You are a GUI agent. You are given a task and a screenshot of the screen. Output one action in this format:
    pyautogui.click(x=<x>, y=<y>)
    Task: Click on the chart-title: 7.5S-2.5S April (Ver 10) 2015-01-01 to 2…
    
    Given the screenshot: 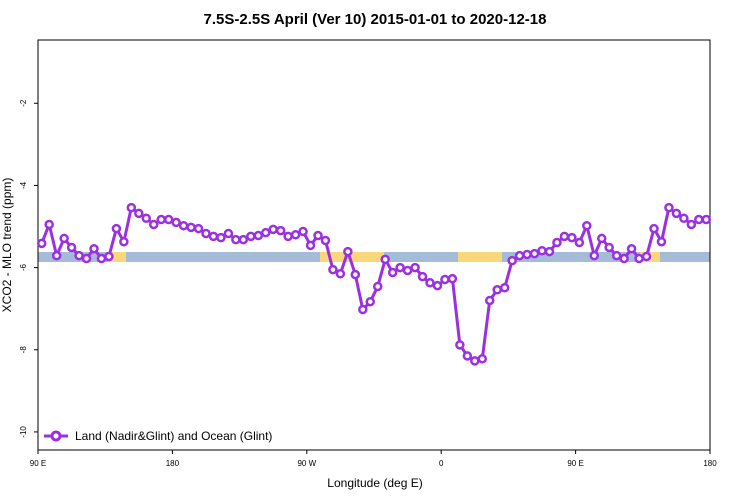 What is the action you would take?
    pyautogui.click(x=375, y=19)
    